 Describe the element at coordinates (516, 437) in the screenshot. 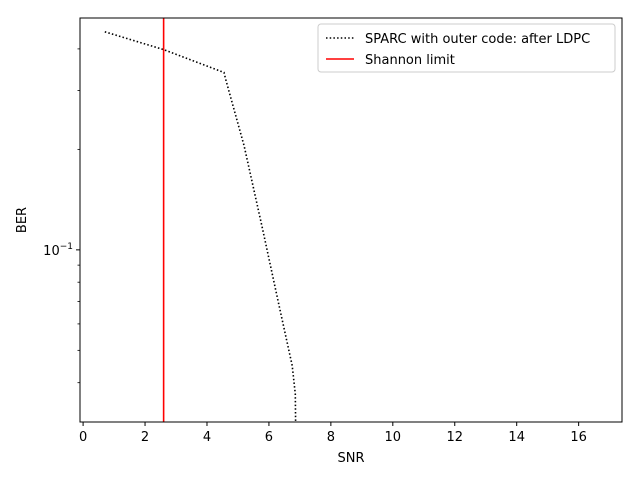

I see `x-tick-label: 14` at that location.